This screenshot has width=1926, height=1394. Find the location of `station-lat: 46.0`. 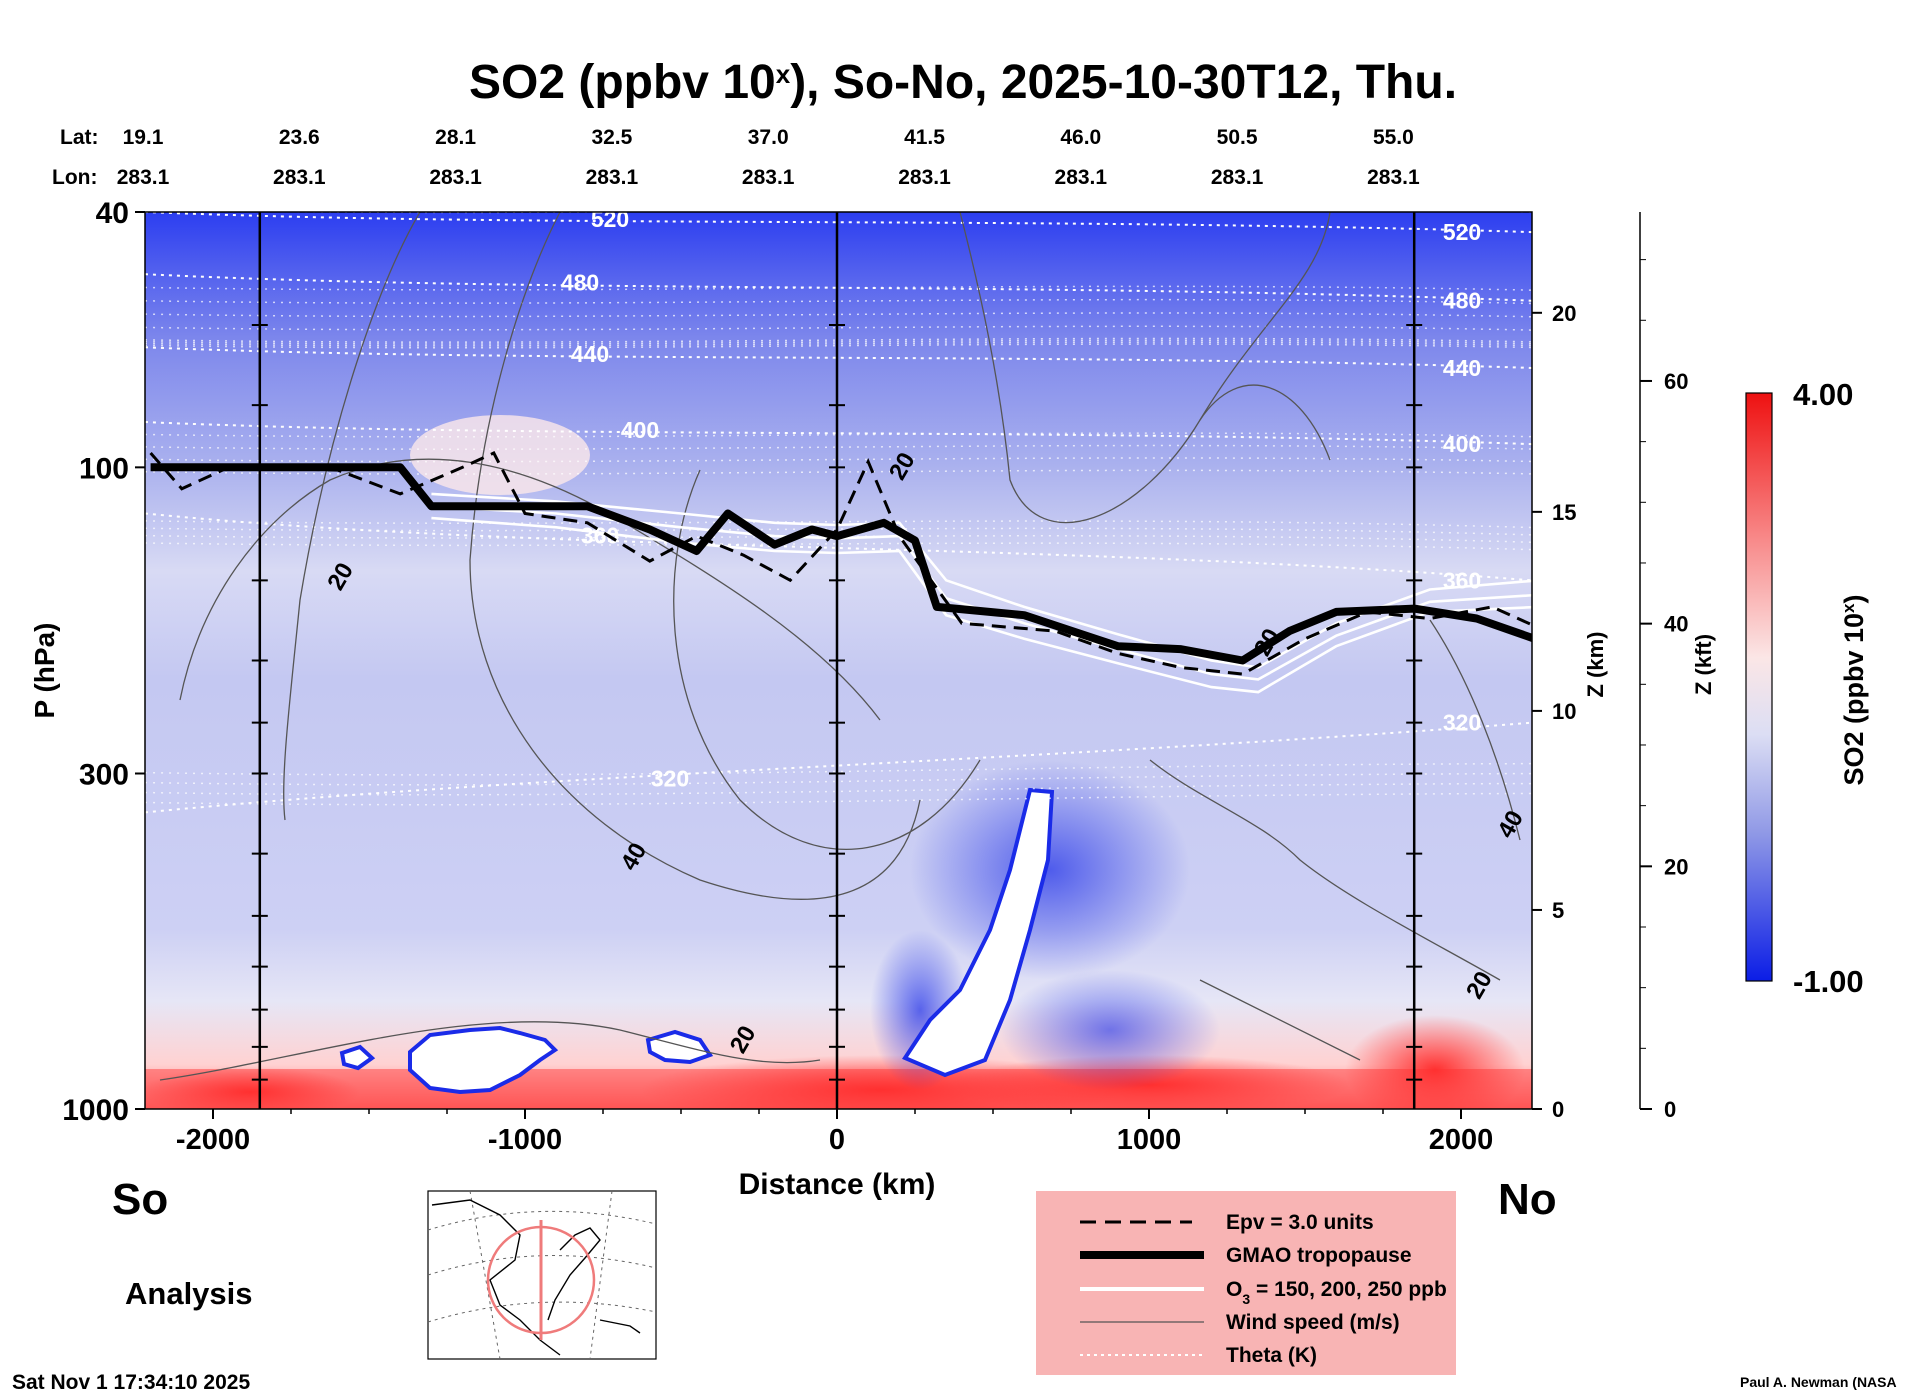

station-lat: 46.0 is located at coordinates (1080, 137).